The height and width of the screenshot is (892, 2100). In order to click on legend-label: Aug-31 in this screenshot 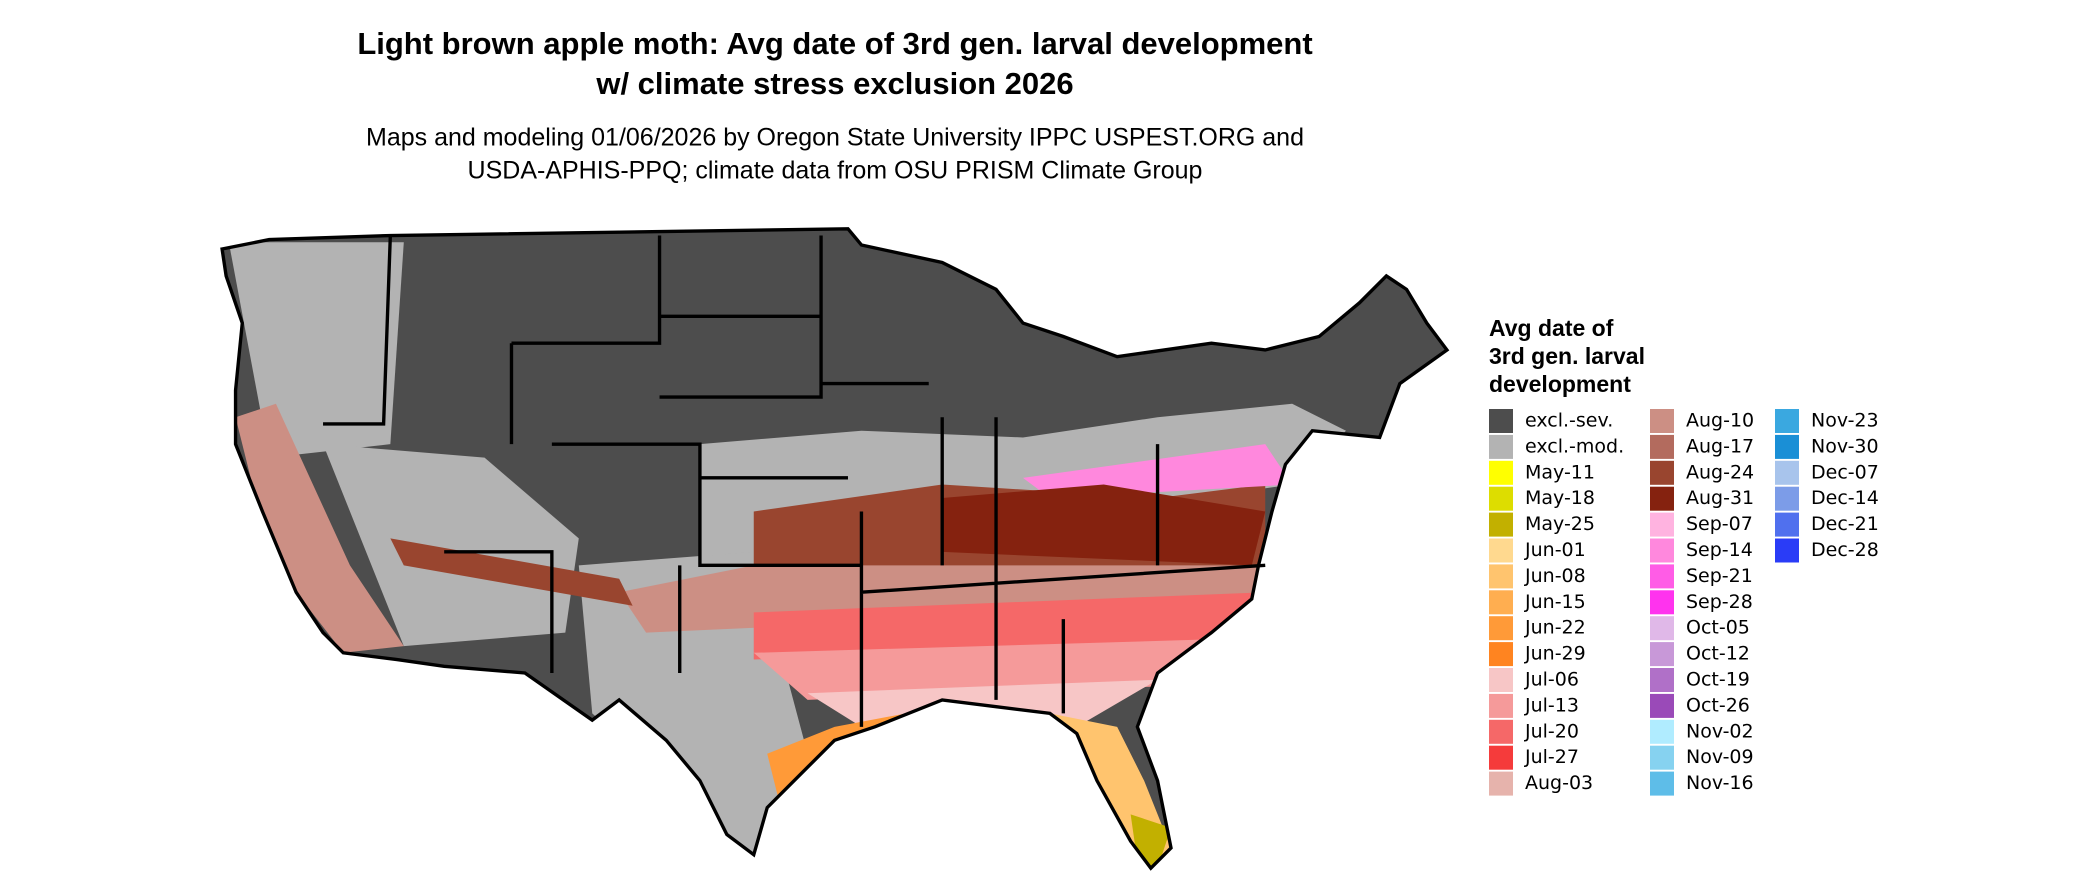, I will do `click(1720, 498)`.